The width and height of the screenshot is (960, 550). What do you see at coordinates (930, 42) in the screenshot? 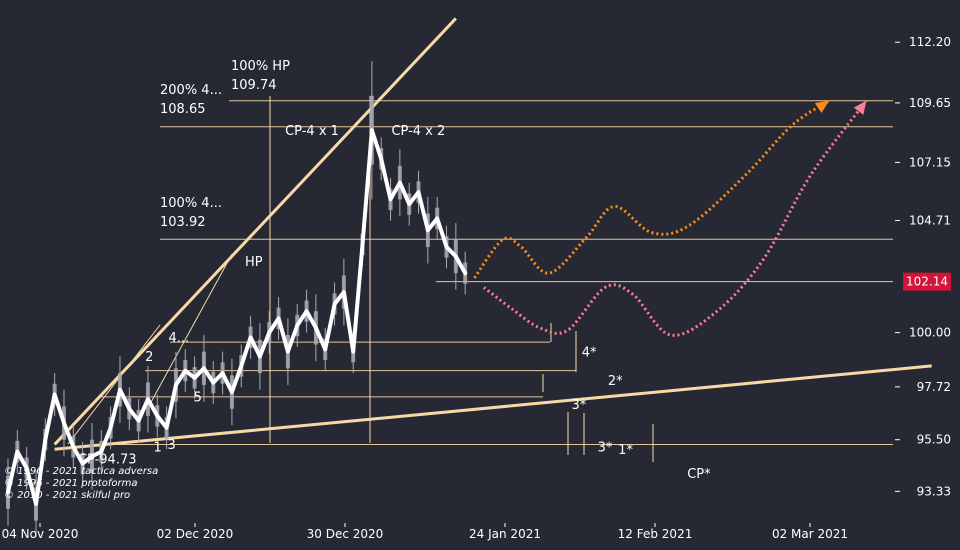
I see `y-tick-label: 112.20` at bounding box center [930, 42].